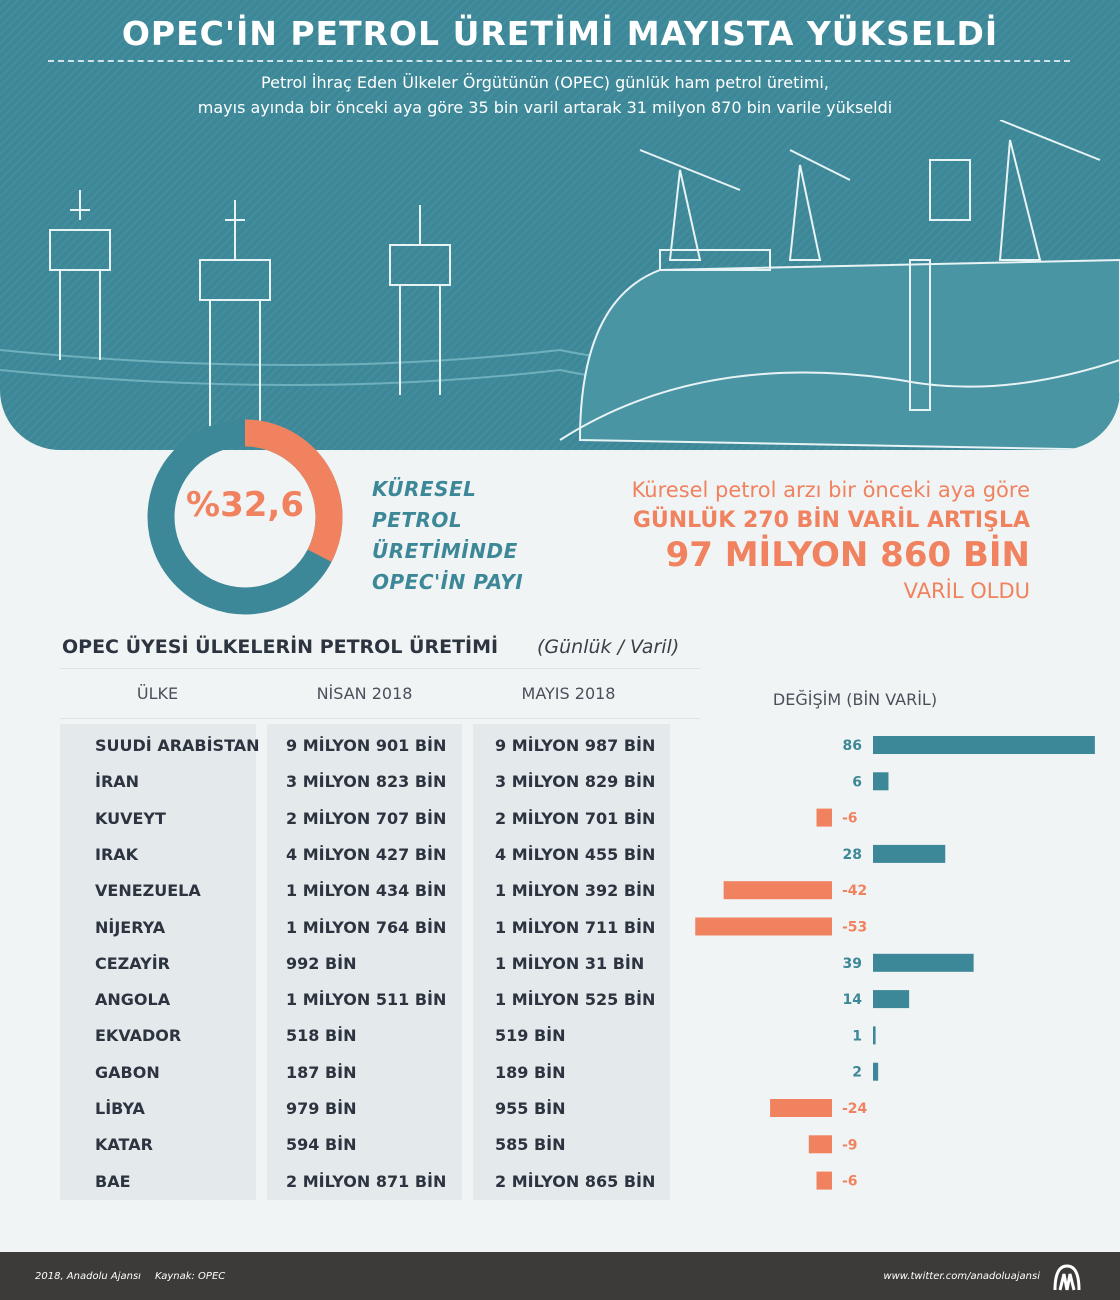 Image resolution: width=1120 pixels, height=1300 pixels. What do you see at coordinates (321, 1036) in the screenshot?
I see `cell-april: 518 BİN` at bounding box center [321, 1036].